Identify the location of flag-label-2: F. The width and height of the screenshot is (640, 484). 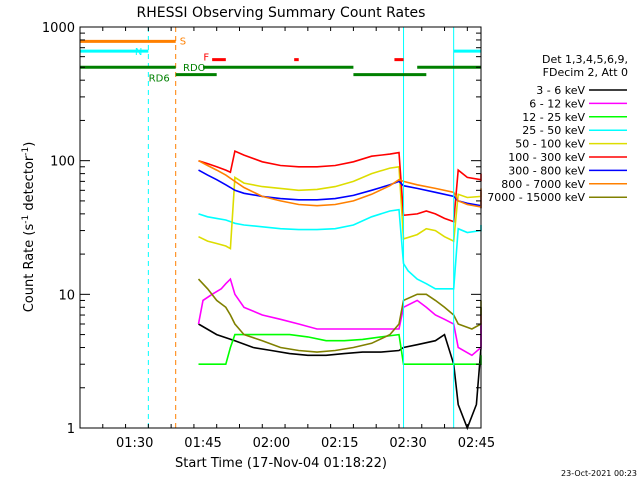
(206, 58).